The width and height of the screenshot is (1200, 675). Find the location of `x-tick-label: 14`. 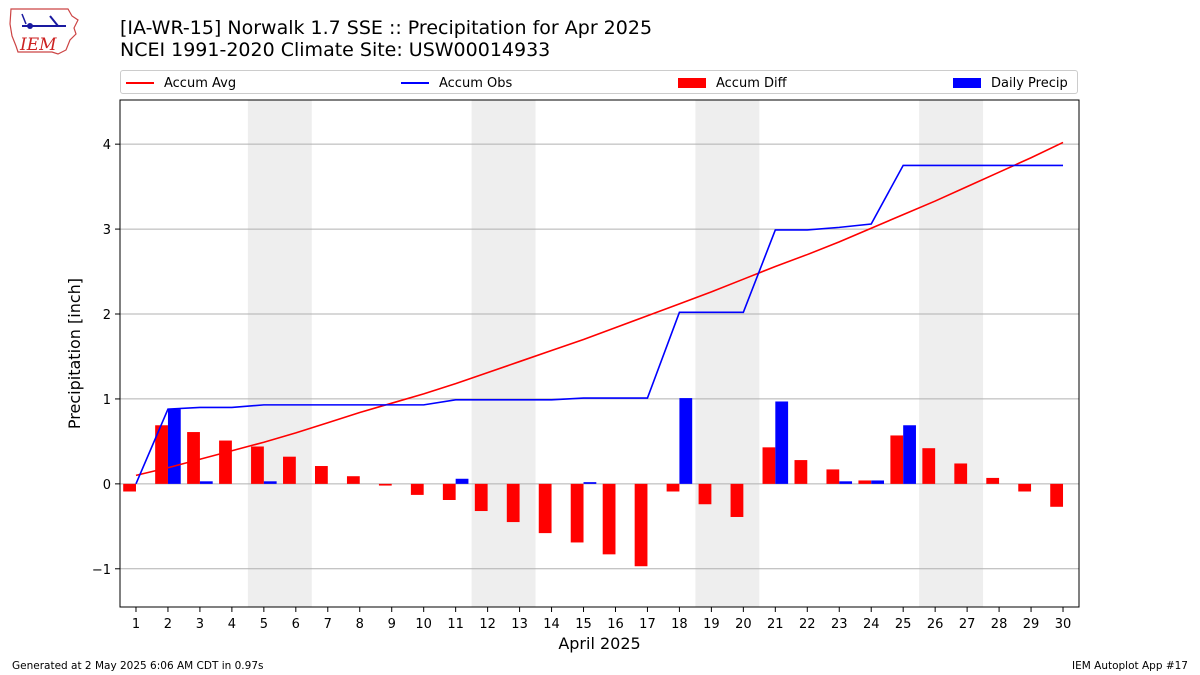

x-tick-label: 14 is located at coordinates (551, 624).